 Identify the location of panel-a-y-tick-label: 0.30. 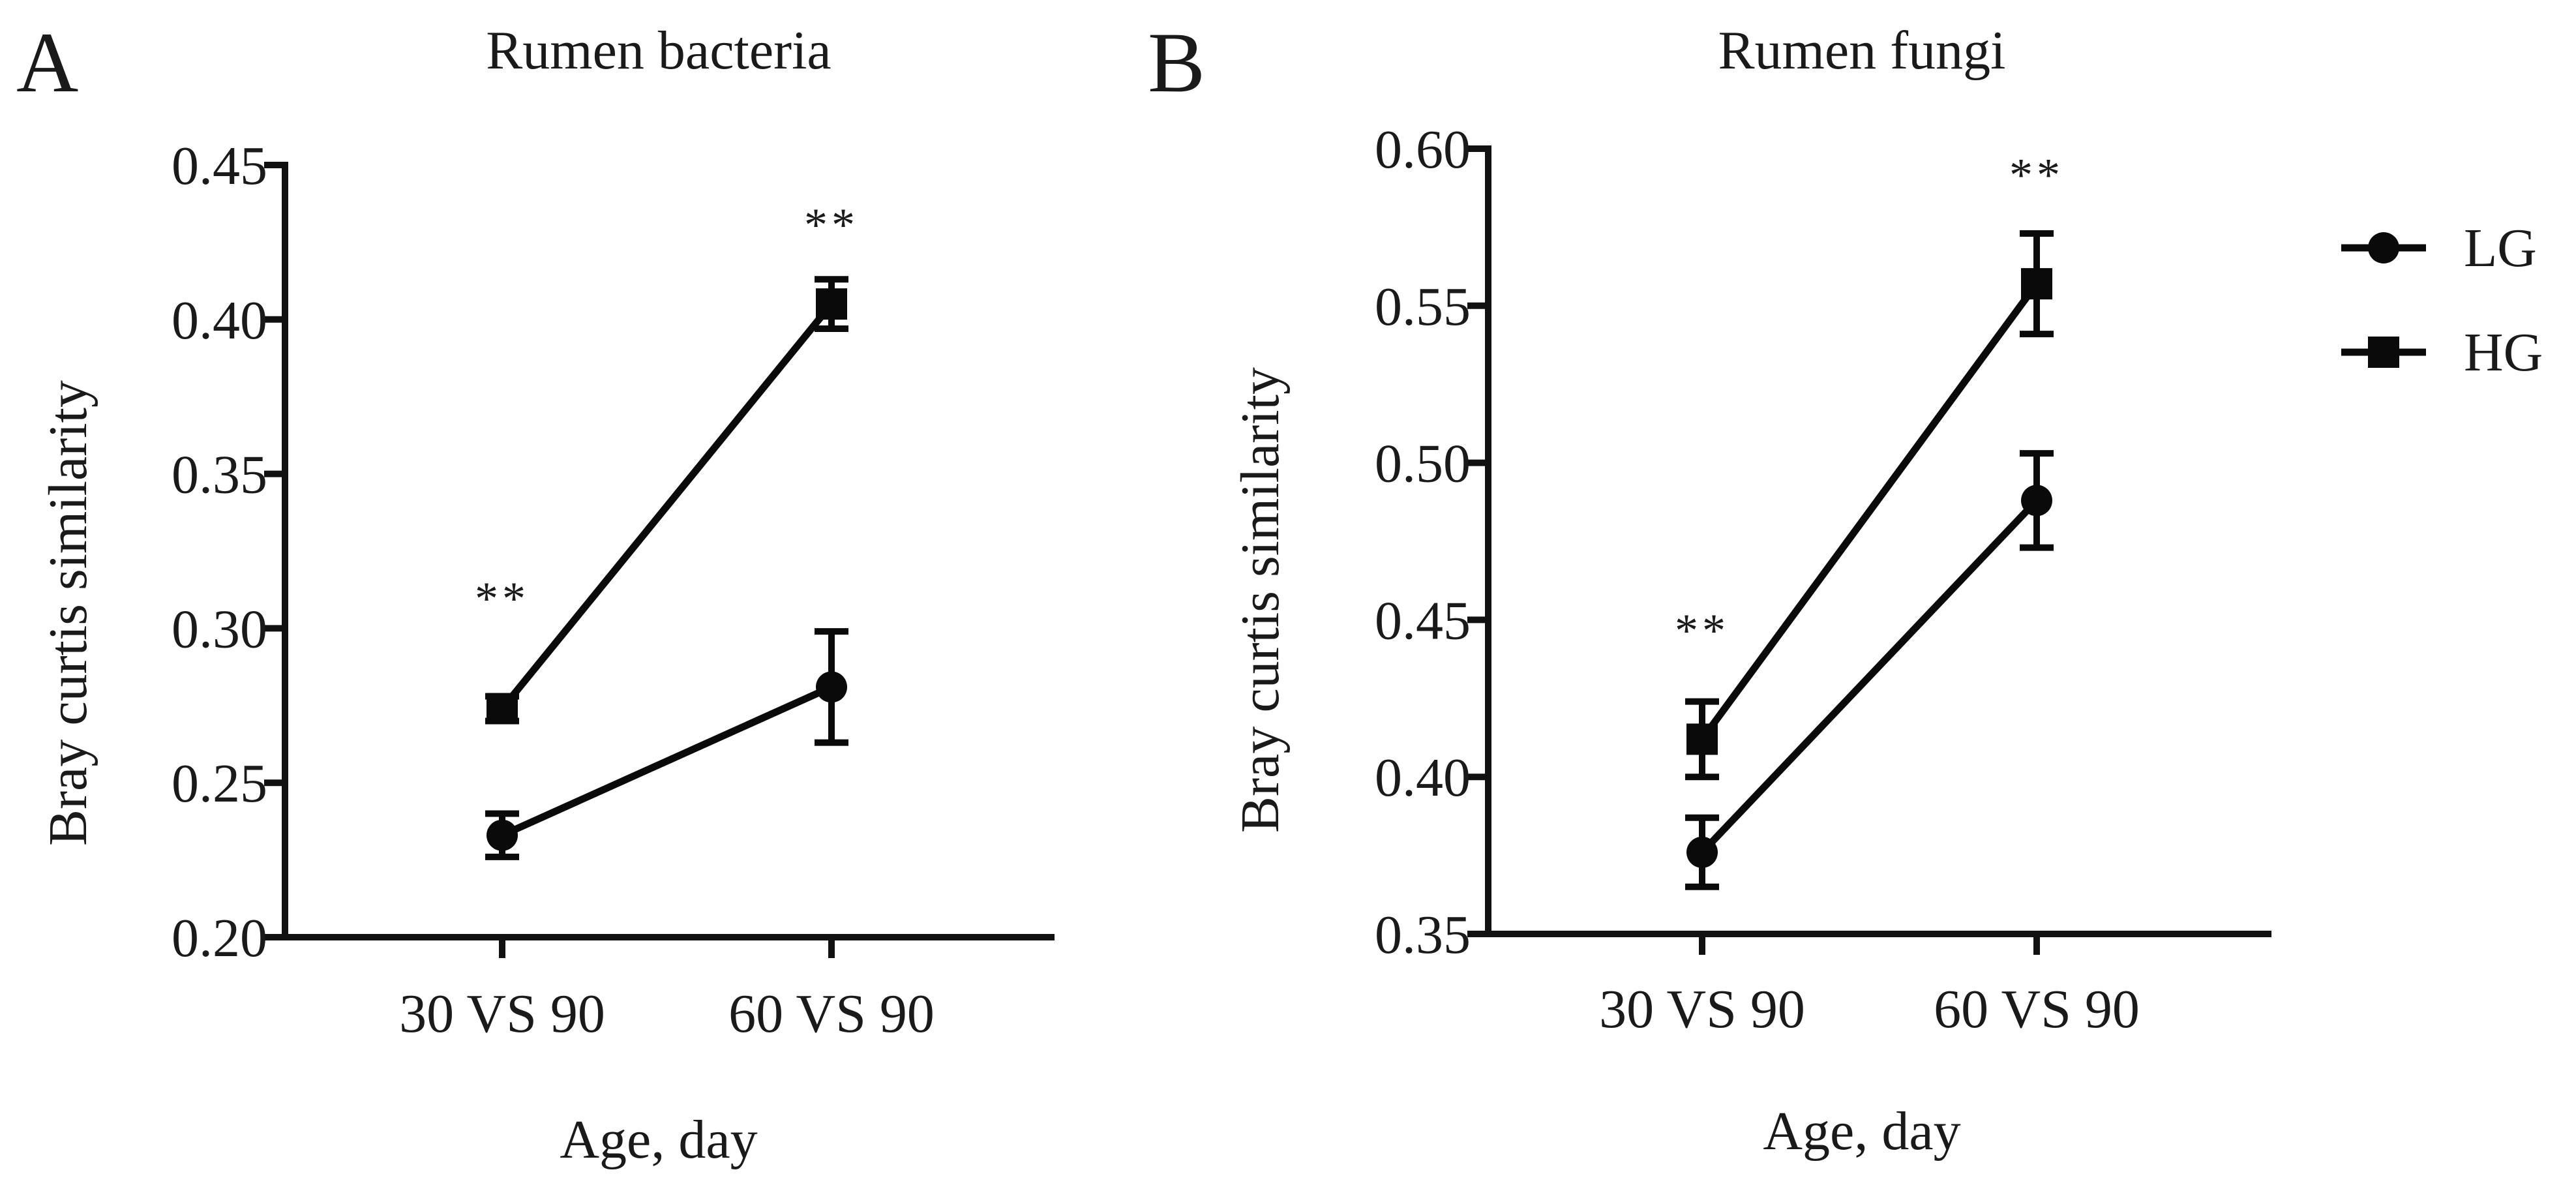
(219, 629).